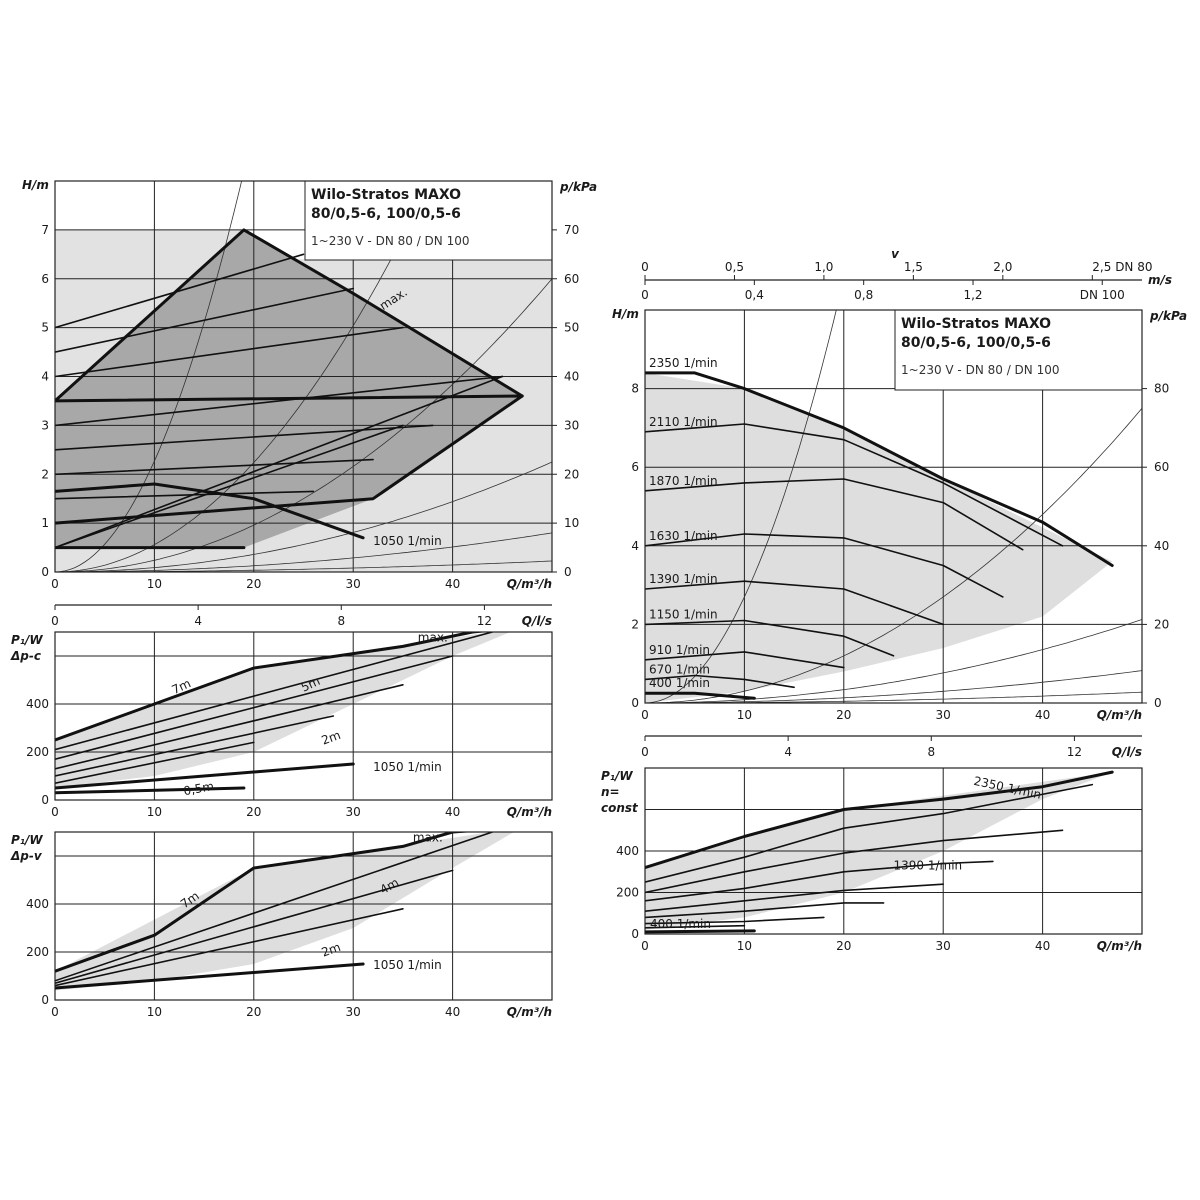 This screenshot has width=1200, height=1200. Describe the element at coordinates (1168, 316) in the screenshot. I see `y2-axis-label: p/kPa` at that location.